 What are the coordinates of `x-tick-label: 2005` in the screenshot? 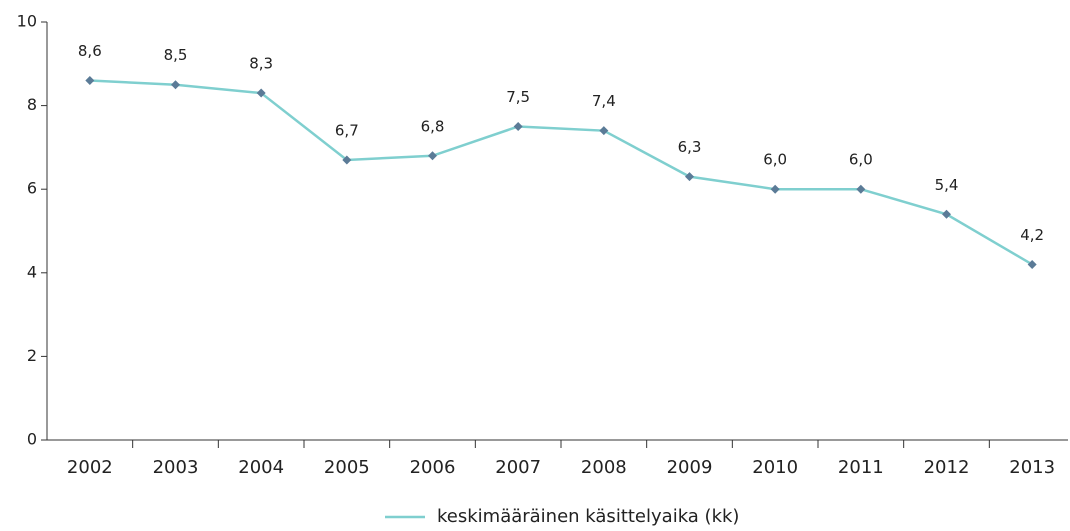 It's located at (347, 467).